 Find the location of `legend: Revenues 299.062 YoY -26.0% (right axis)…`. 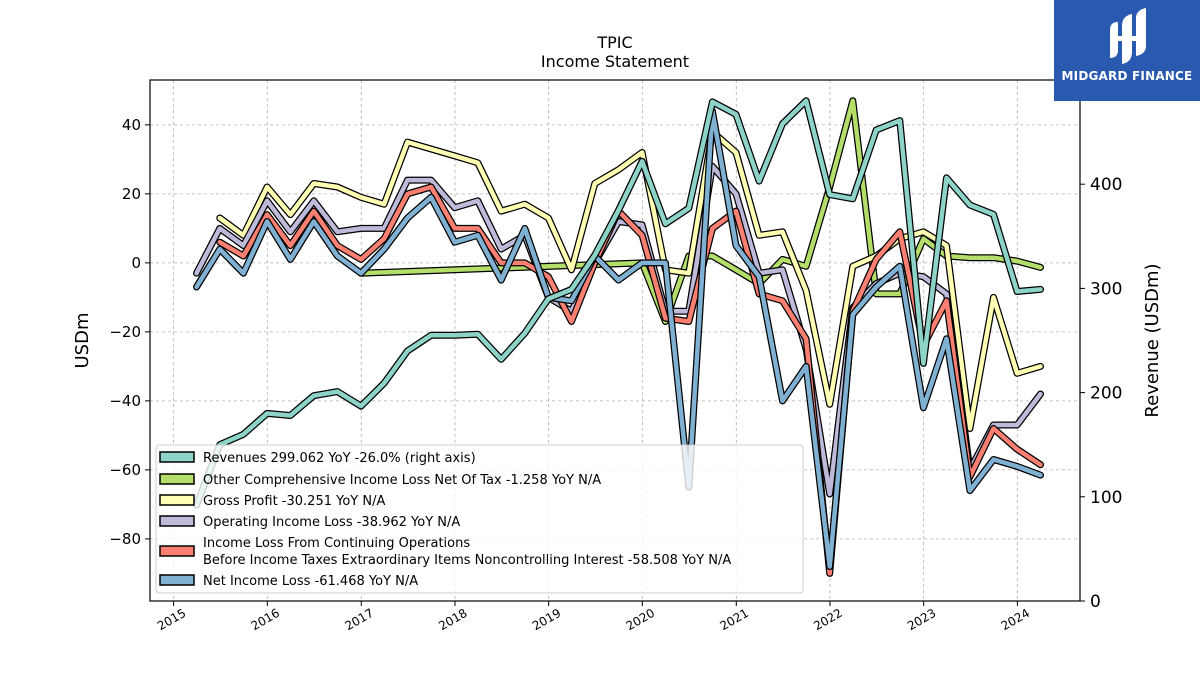

legend: Revenues 299.062 YoY -26.0% (right axis)… is located at coordinates (479, 519).